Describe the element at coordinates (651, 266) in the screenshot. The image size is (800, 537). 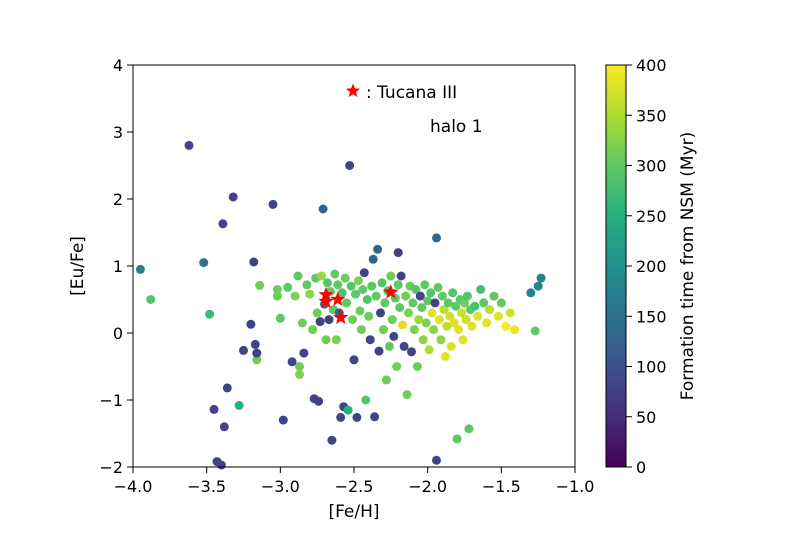
I see `colorbar-tick-label: 200` at that location.